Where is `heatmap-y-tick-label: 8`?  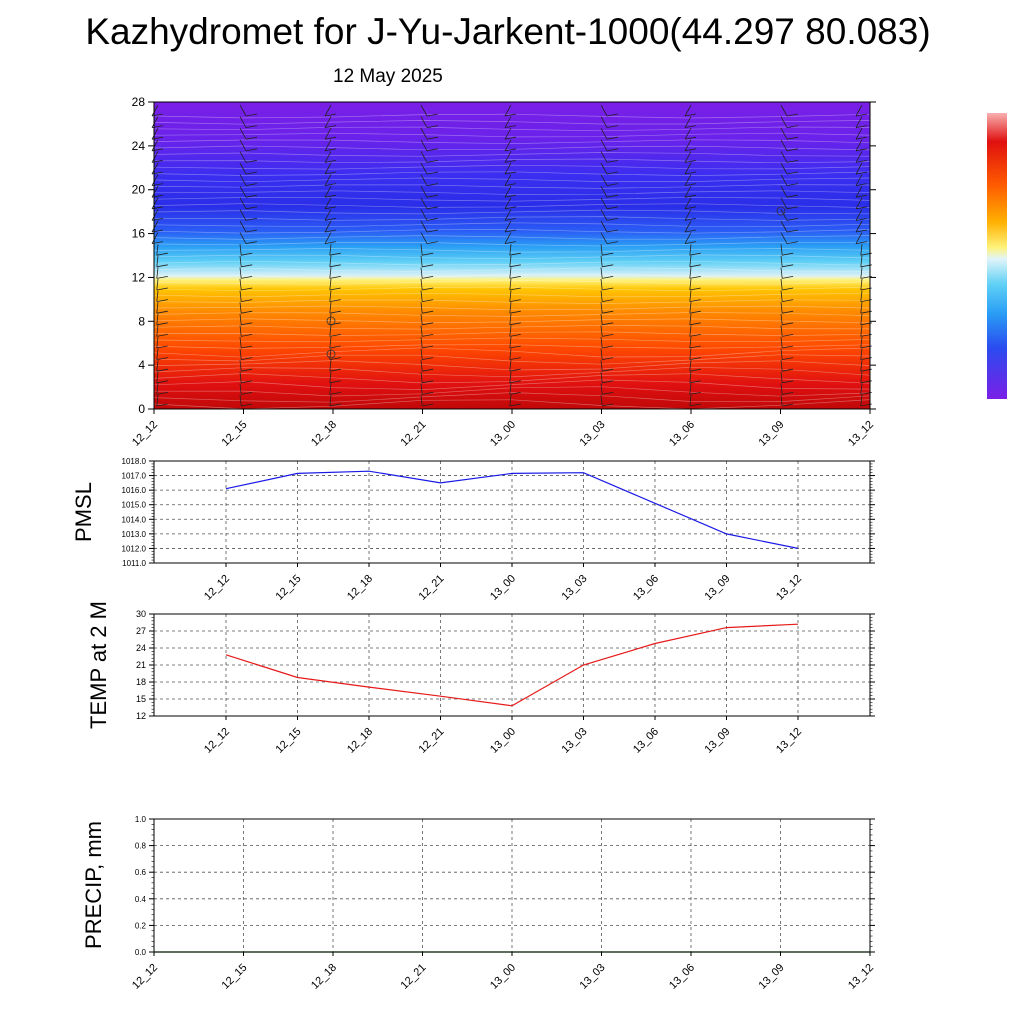
heatmap-y-tick-label: 8 is located at coordinates (141, 321).